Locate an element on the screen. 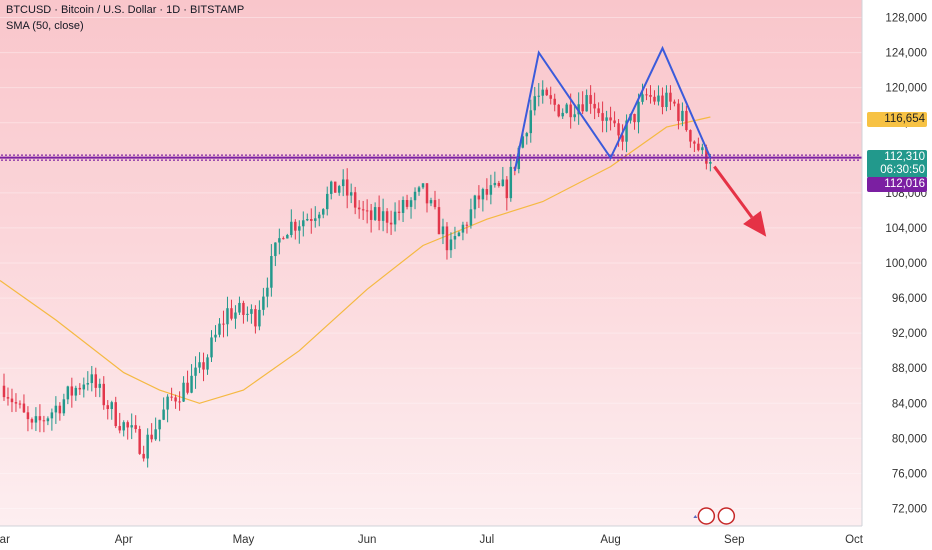  y-tick-label: 124,000 is located at coordinates (906, 54).